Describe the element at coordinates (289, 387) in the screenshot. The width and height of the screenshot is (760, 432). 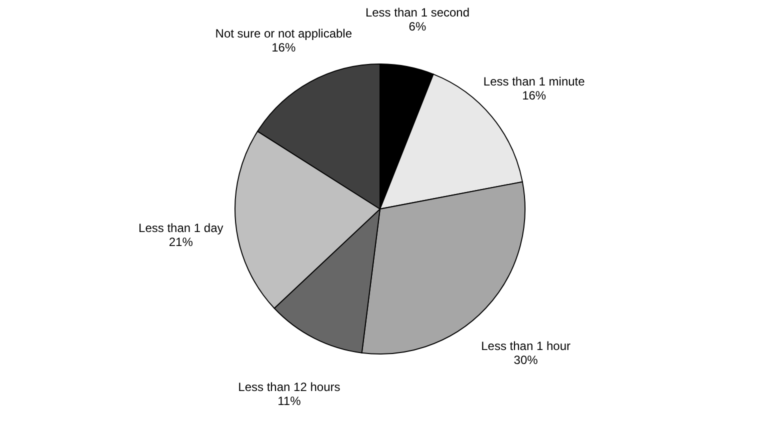
I see `slice-label: Less than 12 hours` at that location.